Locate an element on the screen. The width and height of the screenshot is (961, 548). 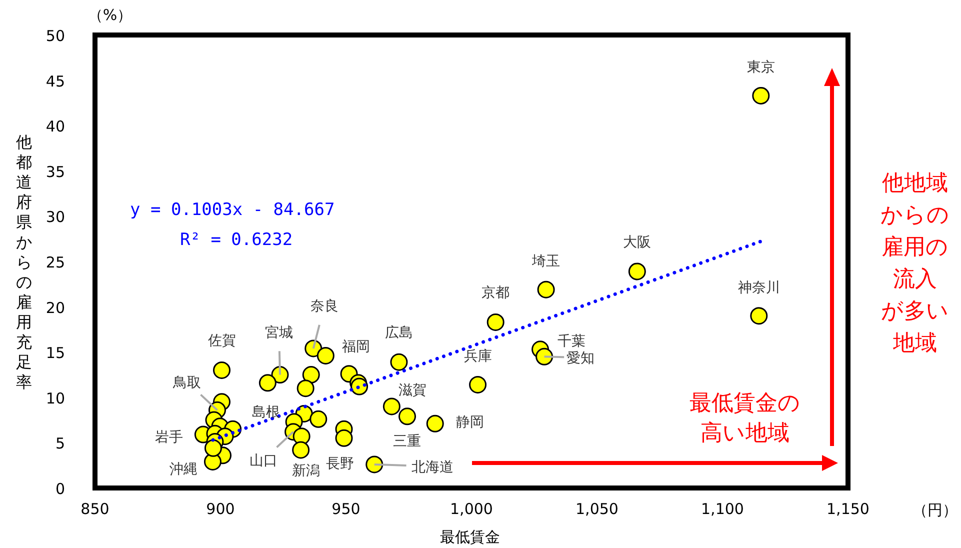
text: 地域 is located at coordinates (914, 343).